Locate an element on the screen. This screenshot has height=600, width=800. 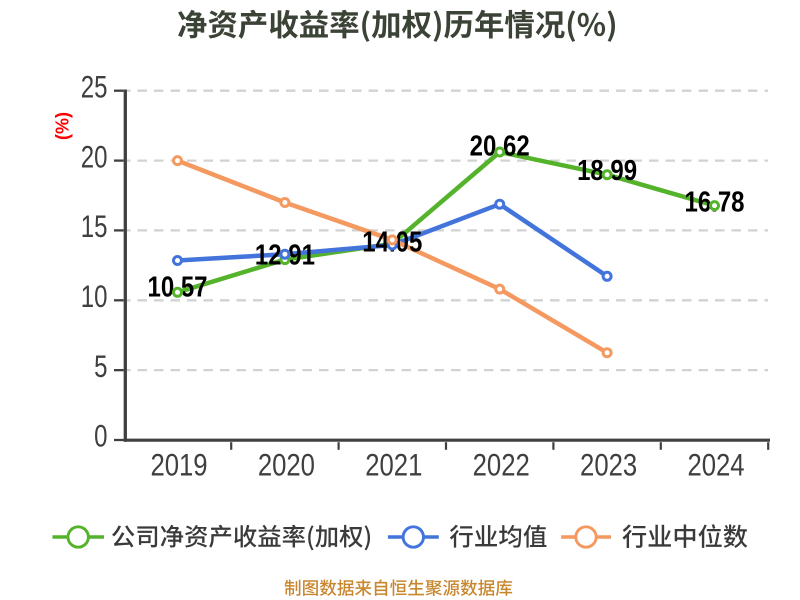
svg-text: 15 is located at coordinates (94, 226).